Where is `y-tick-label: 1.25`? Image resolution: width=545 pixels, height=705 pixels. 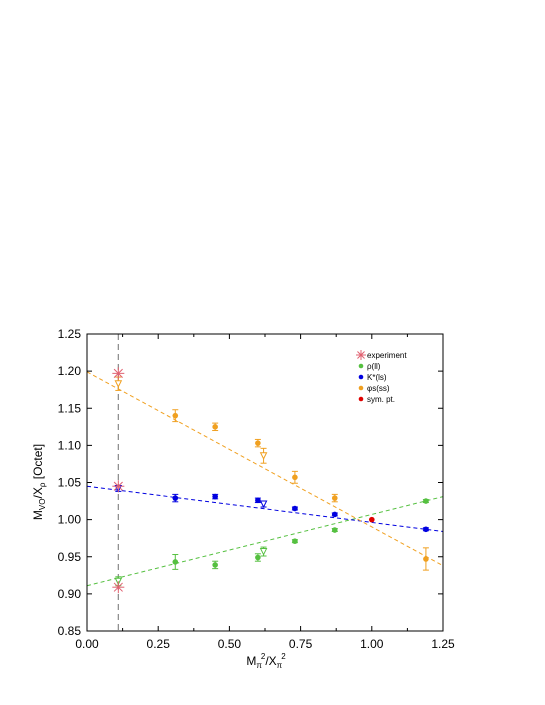 y-tick-label: 1.25 is located at coordinates (70, 334).